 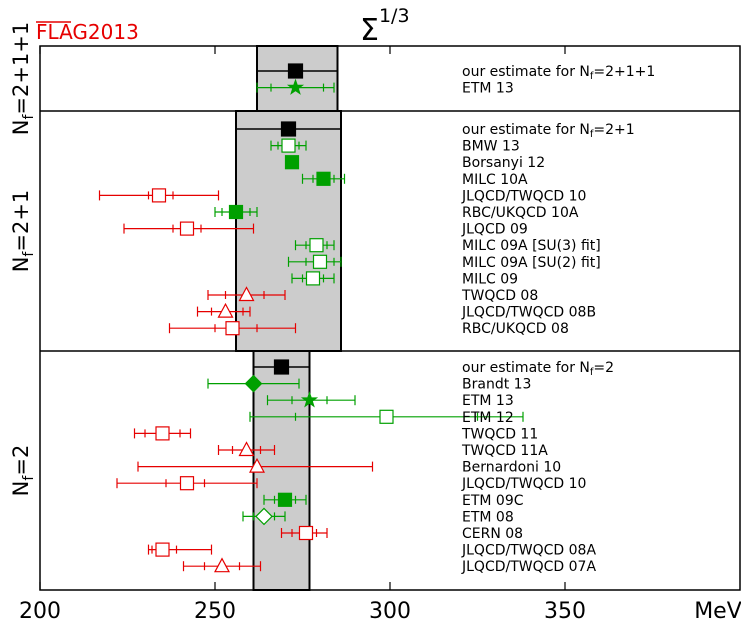 I want to click on row-label: JLQCD 09, so click(x=494, y=230).